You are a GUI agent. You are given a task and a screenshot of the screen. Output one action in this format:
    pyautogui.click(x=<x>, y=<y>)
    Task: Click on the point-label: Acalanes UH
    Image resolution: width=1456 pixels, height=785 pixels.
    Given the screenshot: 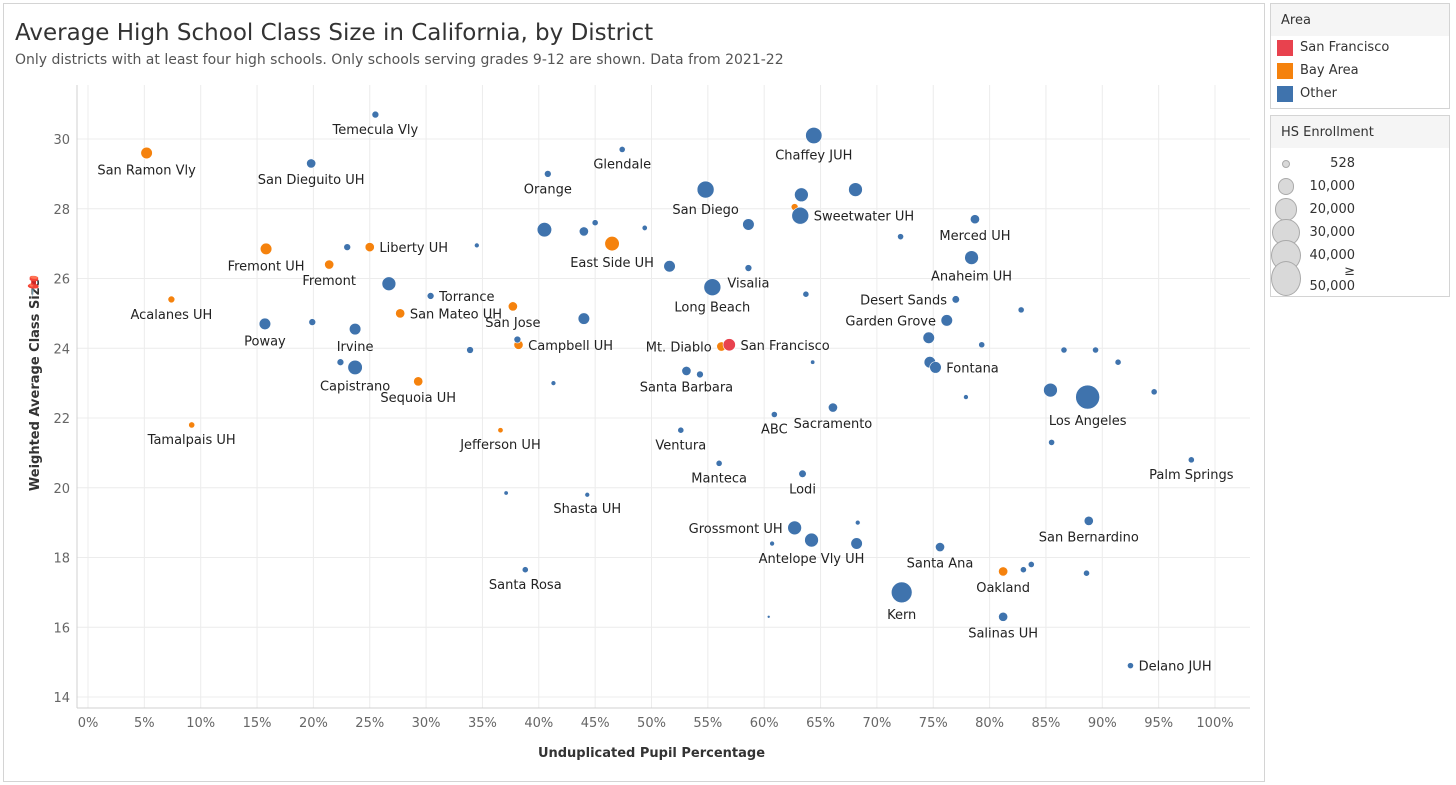 What is the action you would take?
    pyautogui.click(x=171, y=315)
    